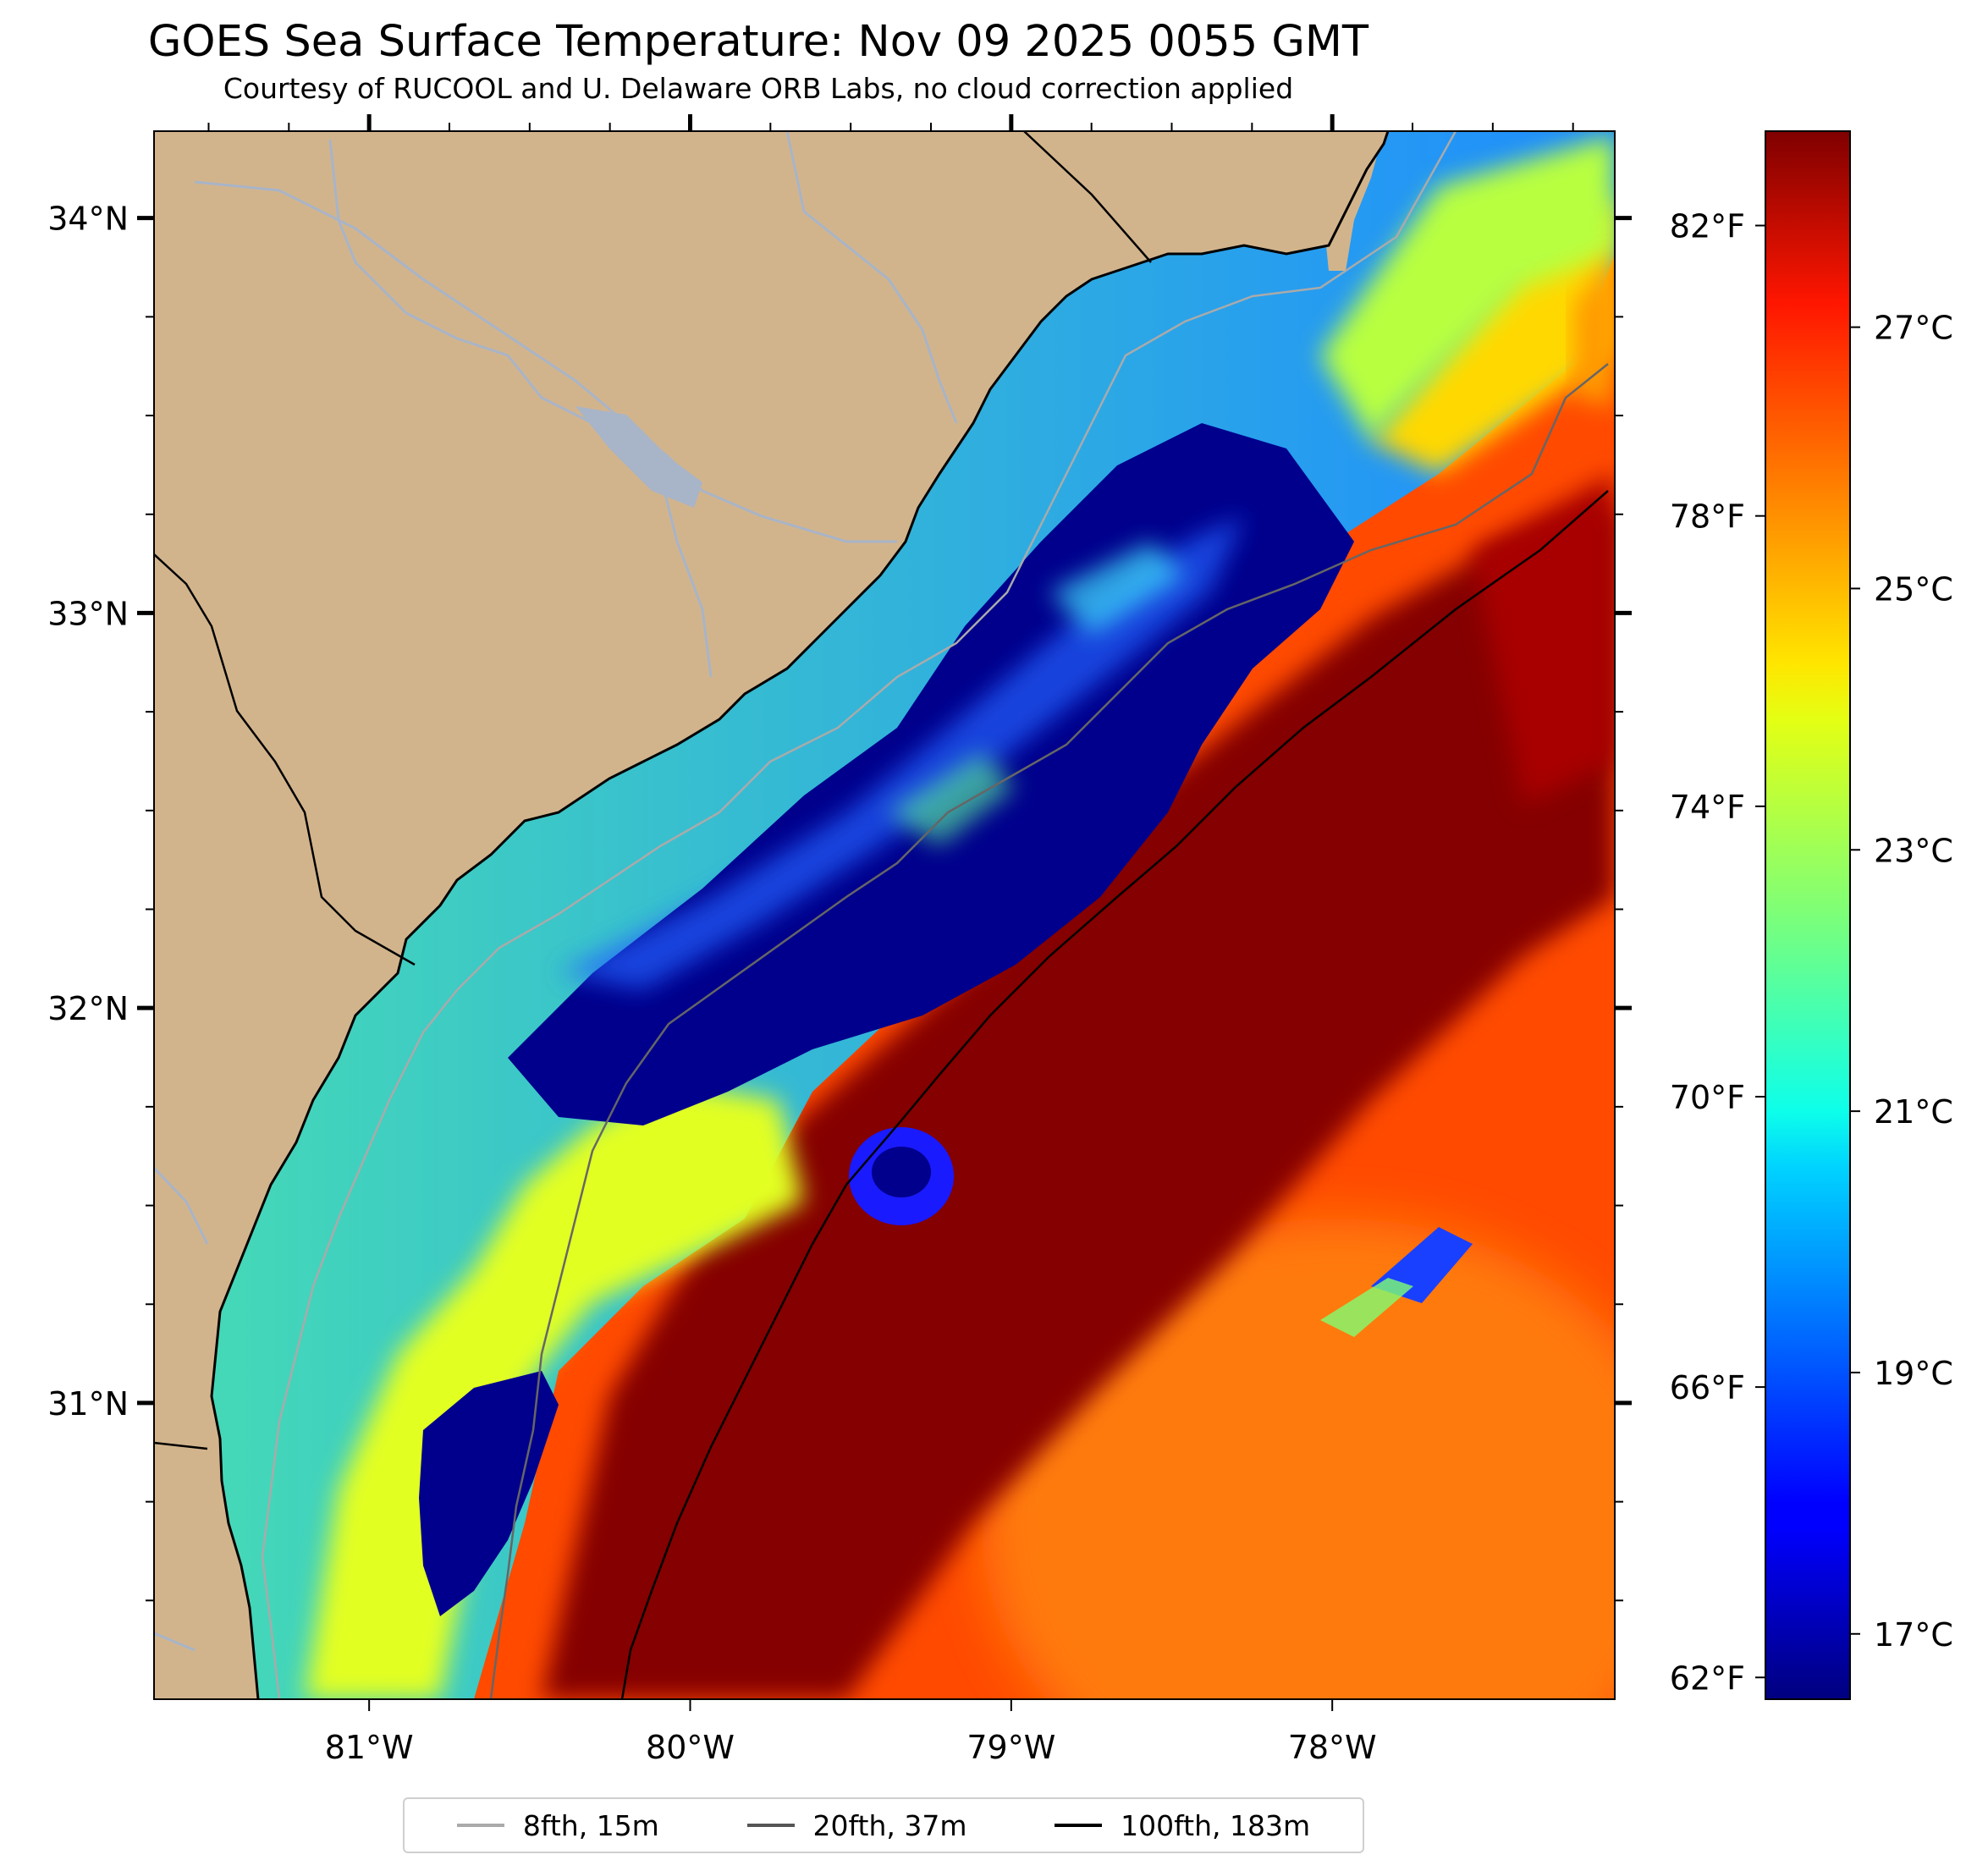 The image size is (1988, 1871). I want to click on southern-cold-patch, so click(489, 1494).